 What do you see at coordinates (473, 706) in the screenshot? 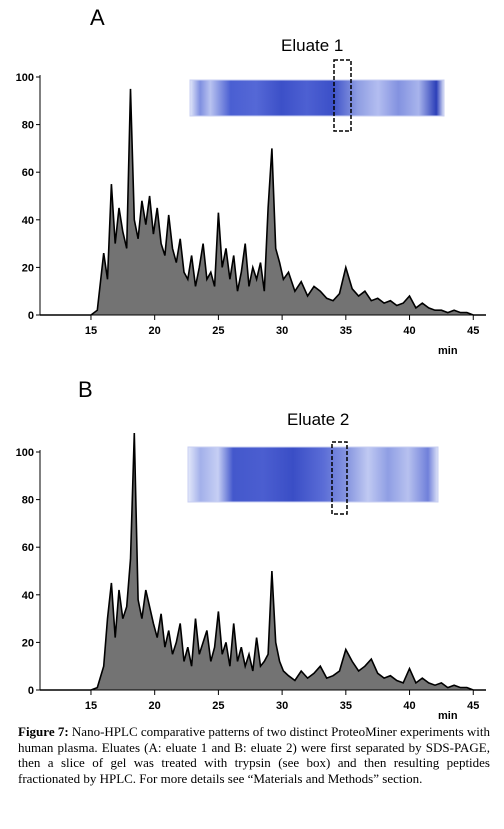
I see `x-tick-label-b: 45` at bounding box center [473, 706].